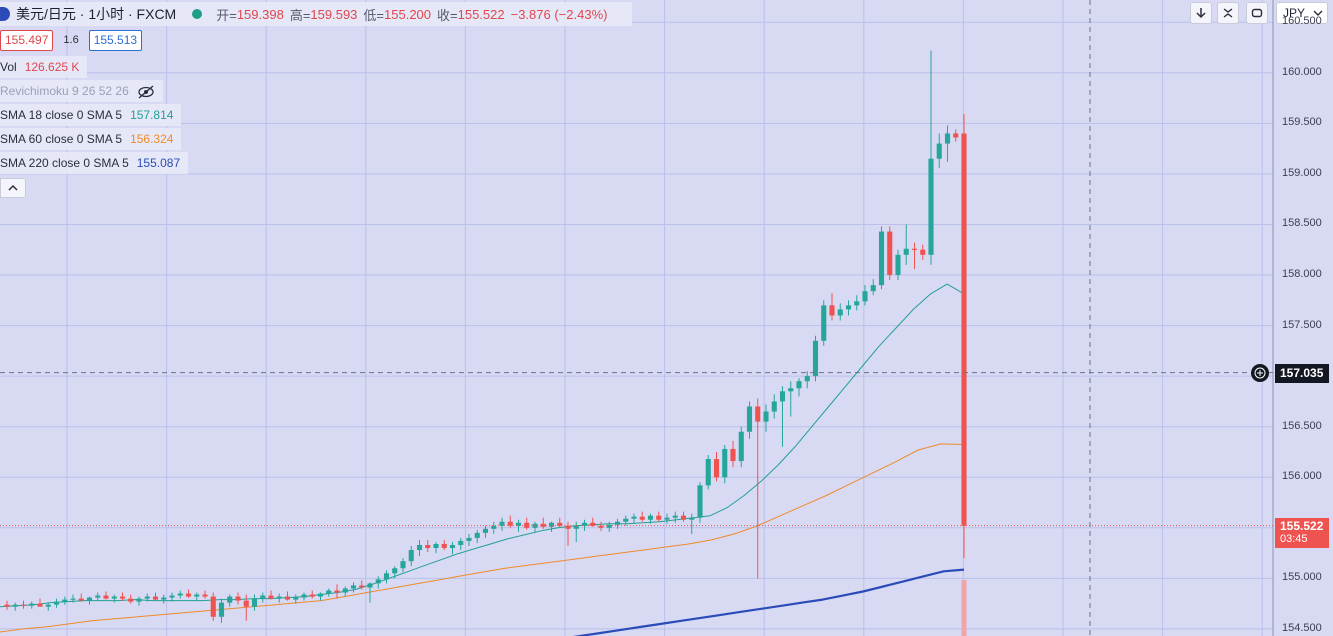 The width and height of the screenshot is (1333, 636). I want to click on price-axis-tick-label: 159.500, so click(1302, 122).